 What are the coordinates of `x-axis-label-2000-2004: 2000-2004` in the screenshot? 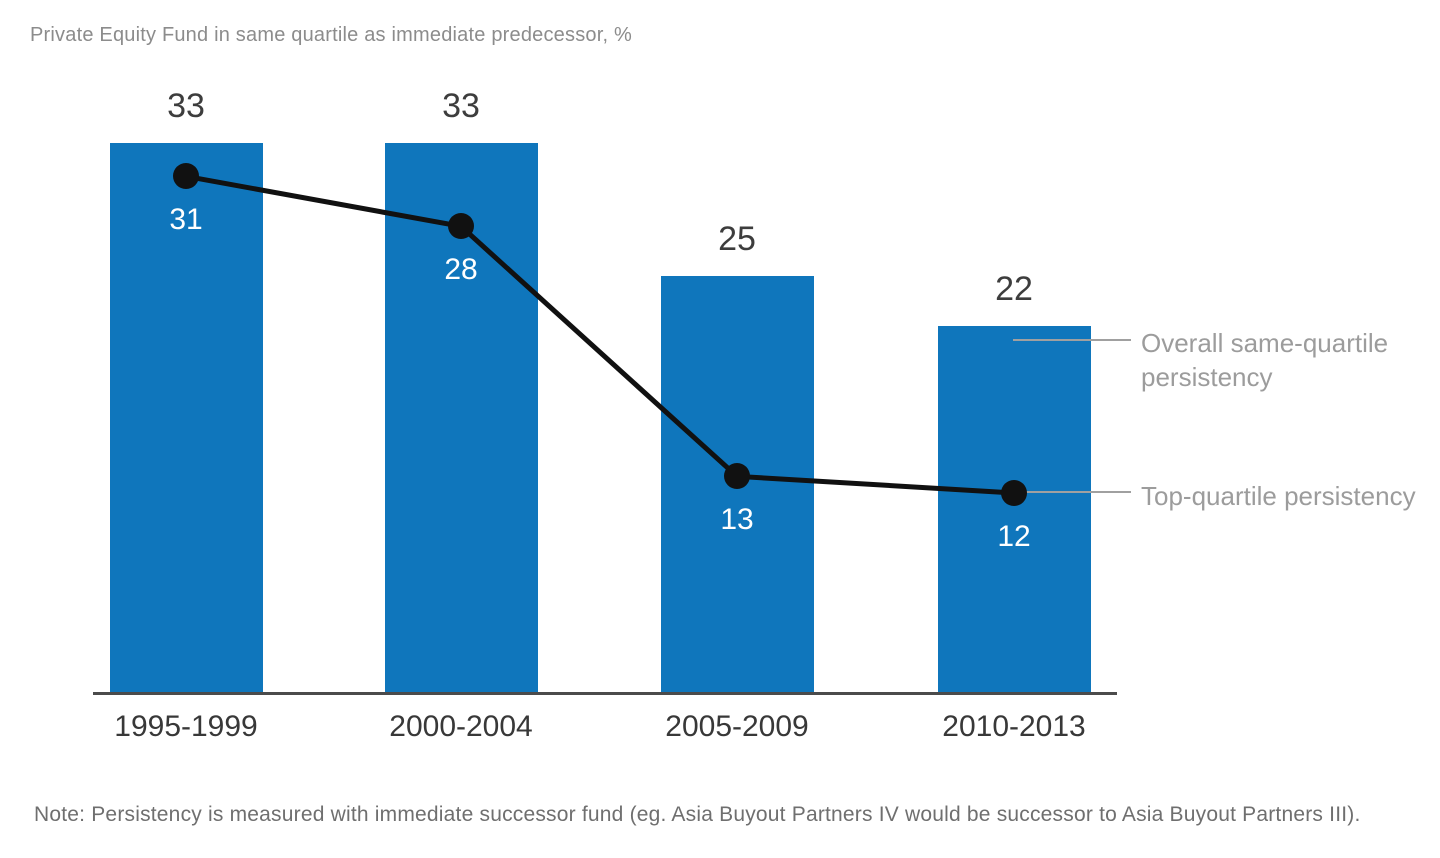 It's located at (461, 726).